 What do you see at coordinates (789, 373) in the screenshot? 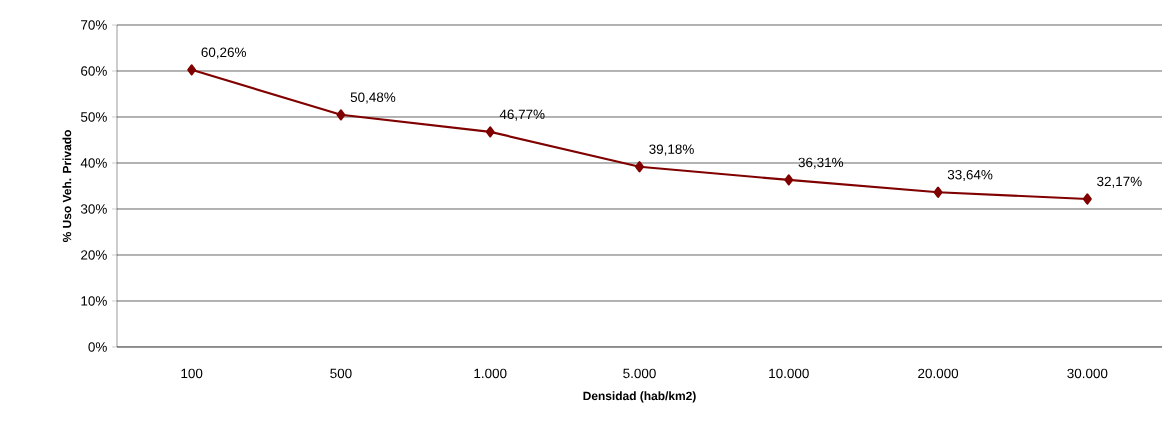
I see `x-tick-label: 10.000` at bounding box center [789, 373].